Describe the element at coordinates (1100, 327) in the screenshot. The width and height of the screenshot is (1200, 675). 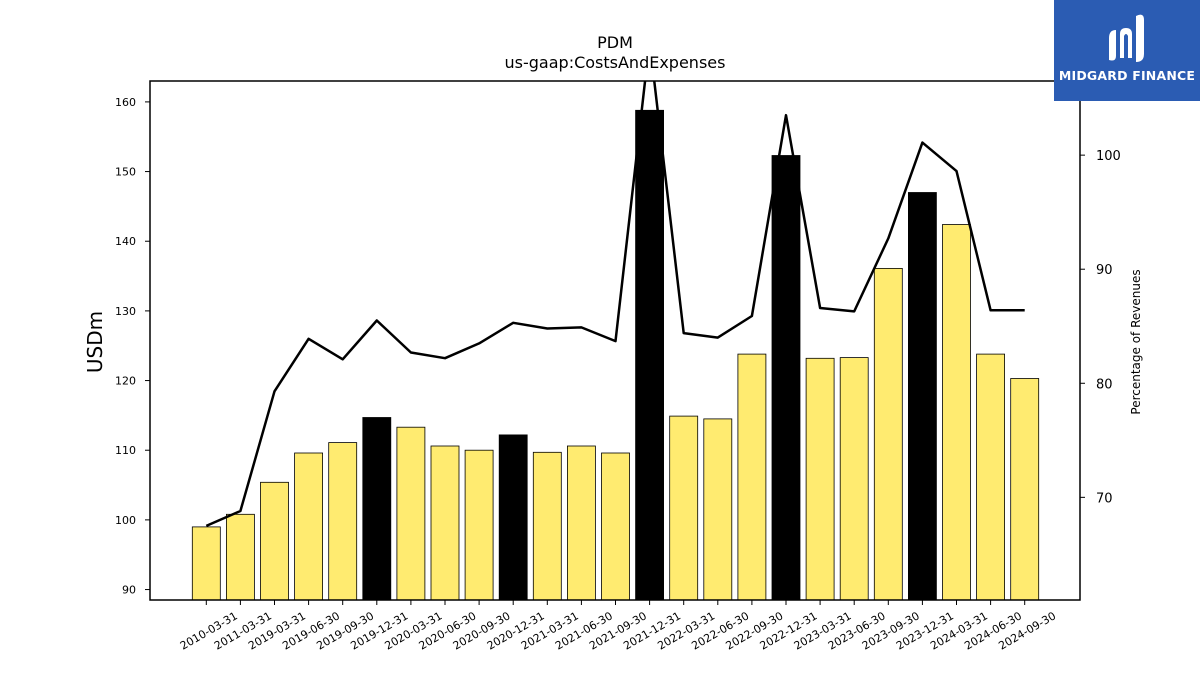
I see `right-axis: 70 80 90 100` at that location.